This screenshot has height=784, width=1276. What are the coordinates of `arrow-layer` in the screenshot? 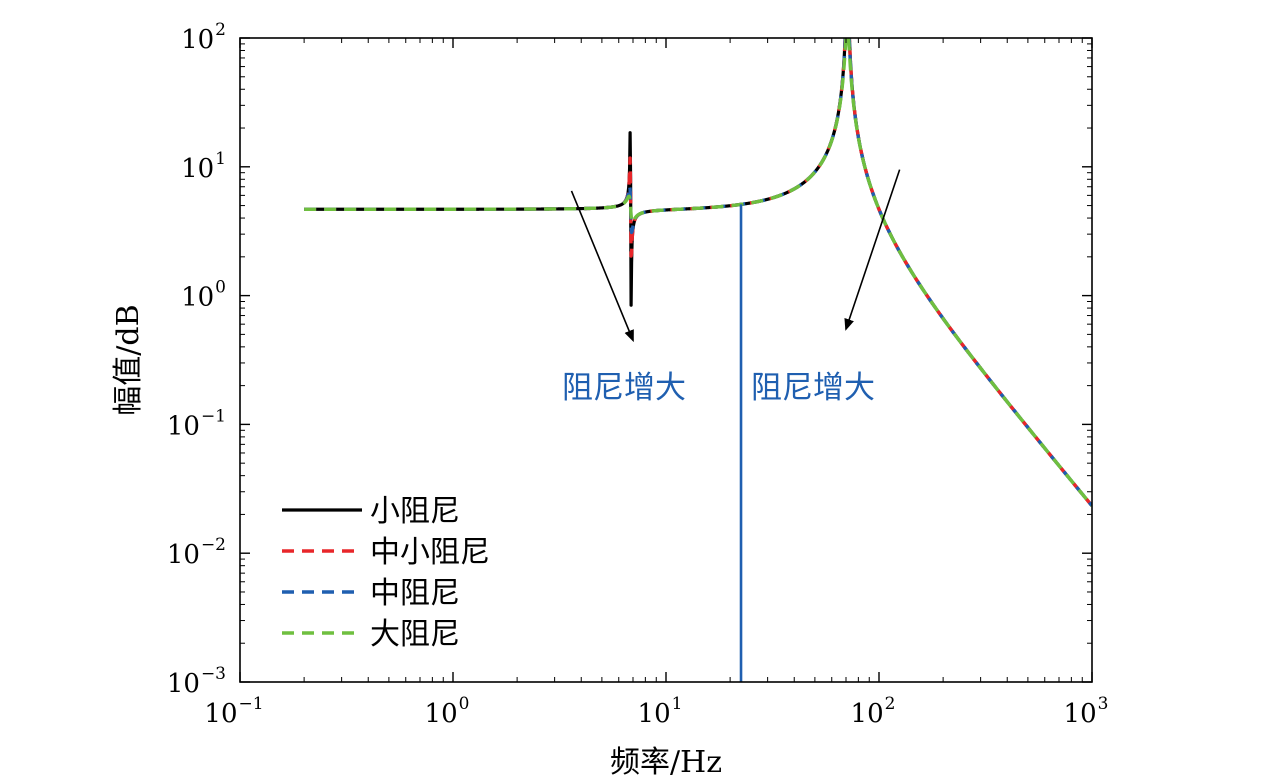 It's located at (735, 256).